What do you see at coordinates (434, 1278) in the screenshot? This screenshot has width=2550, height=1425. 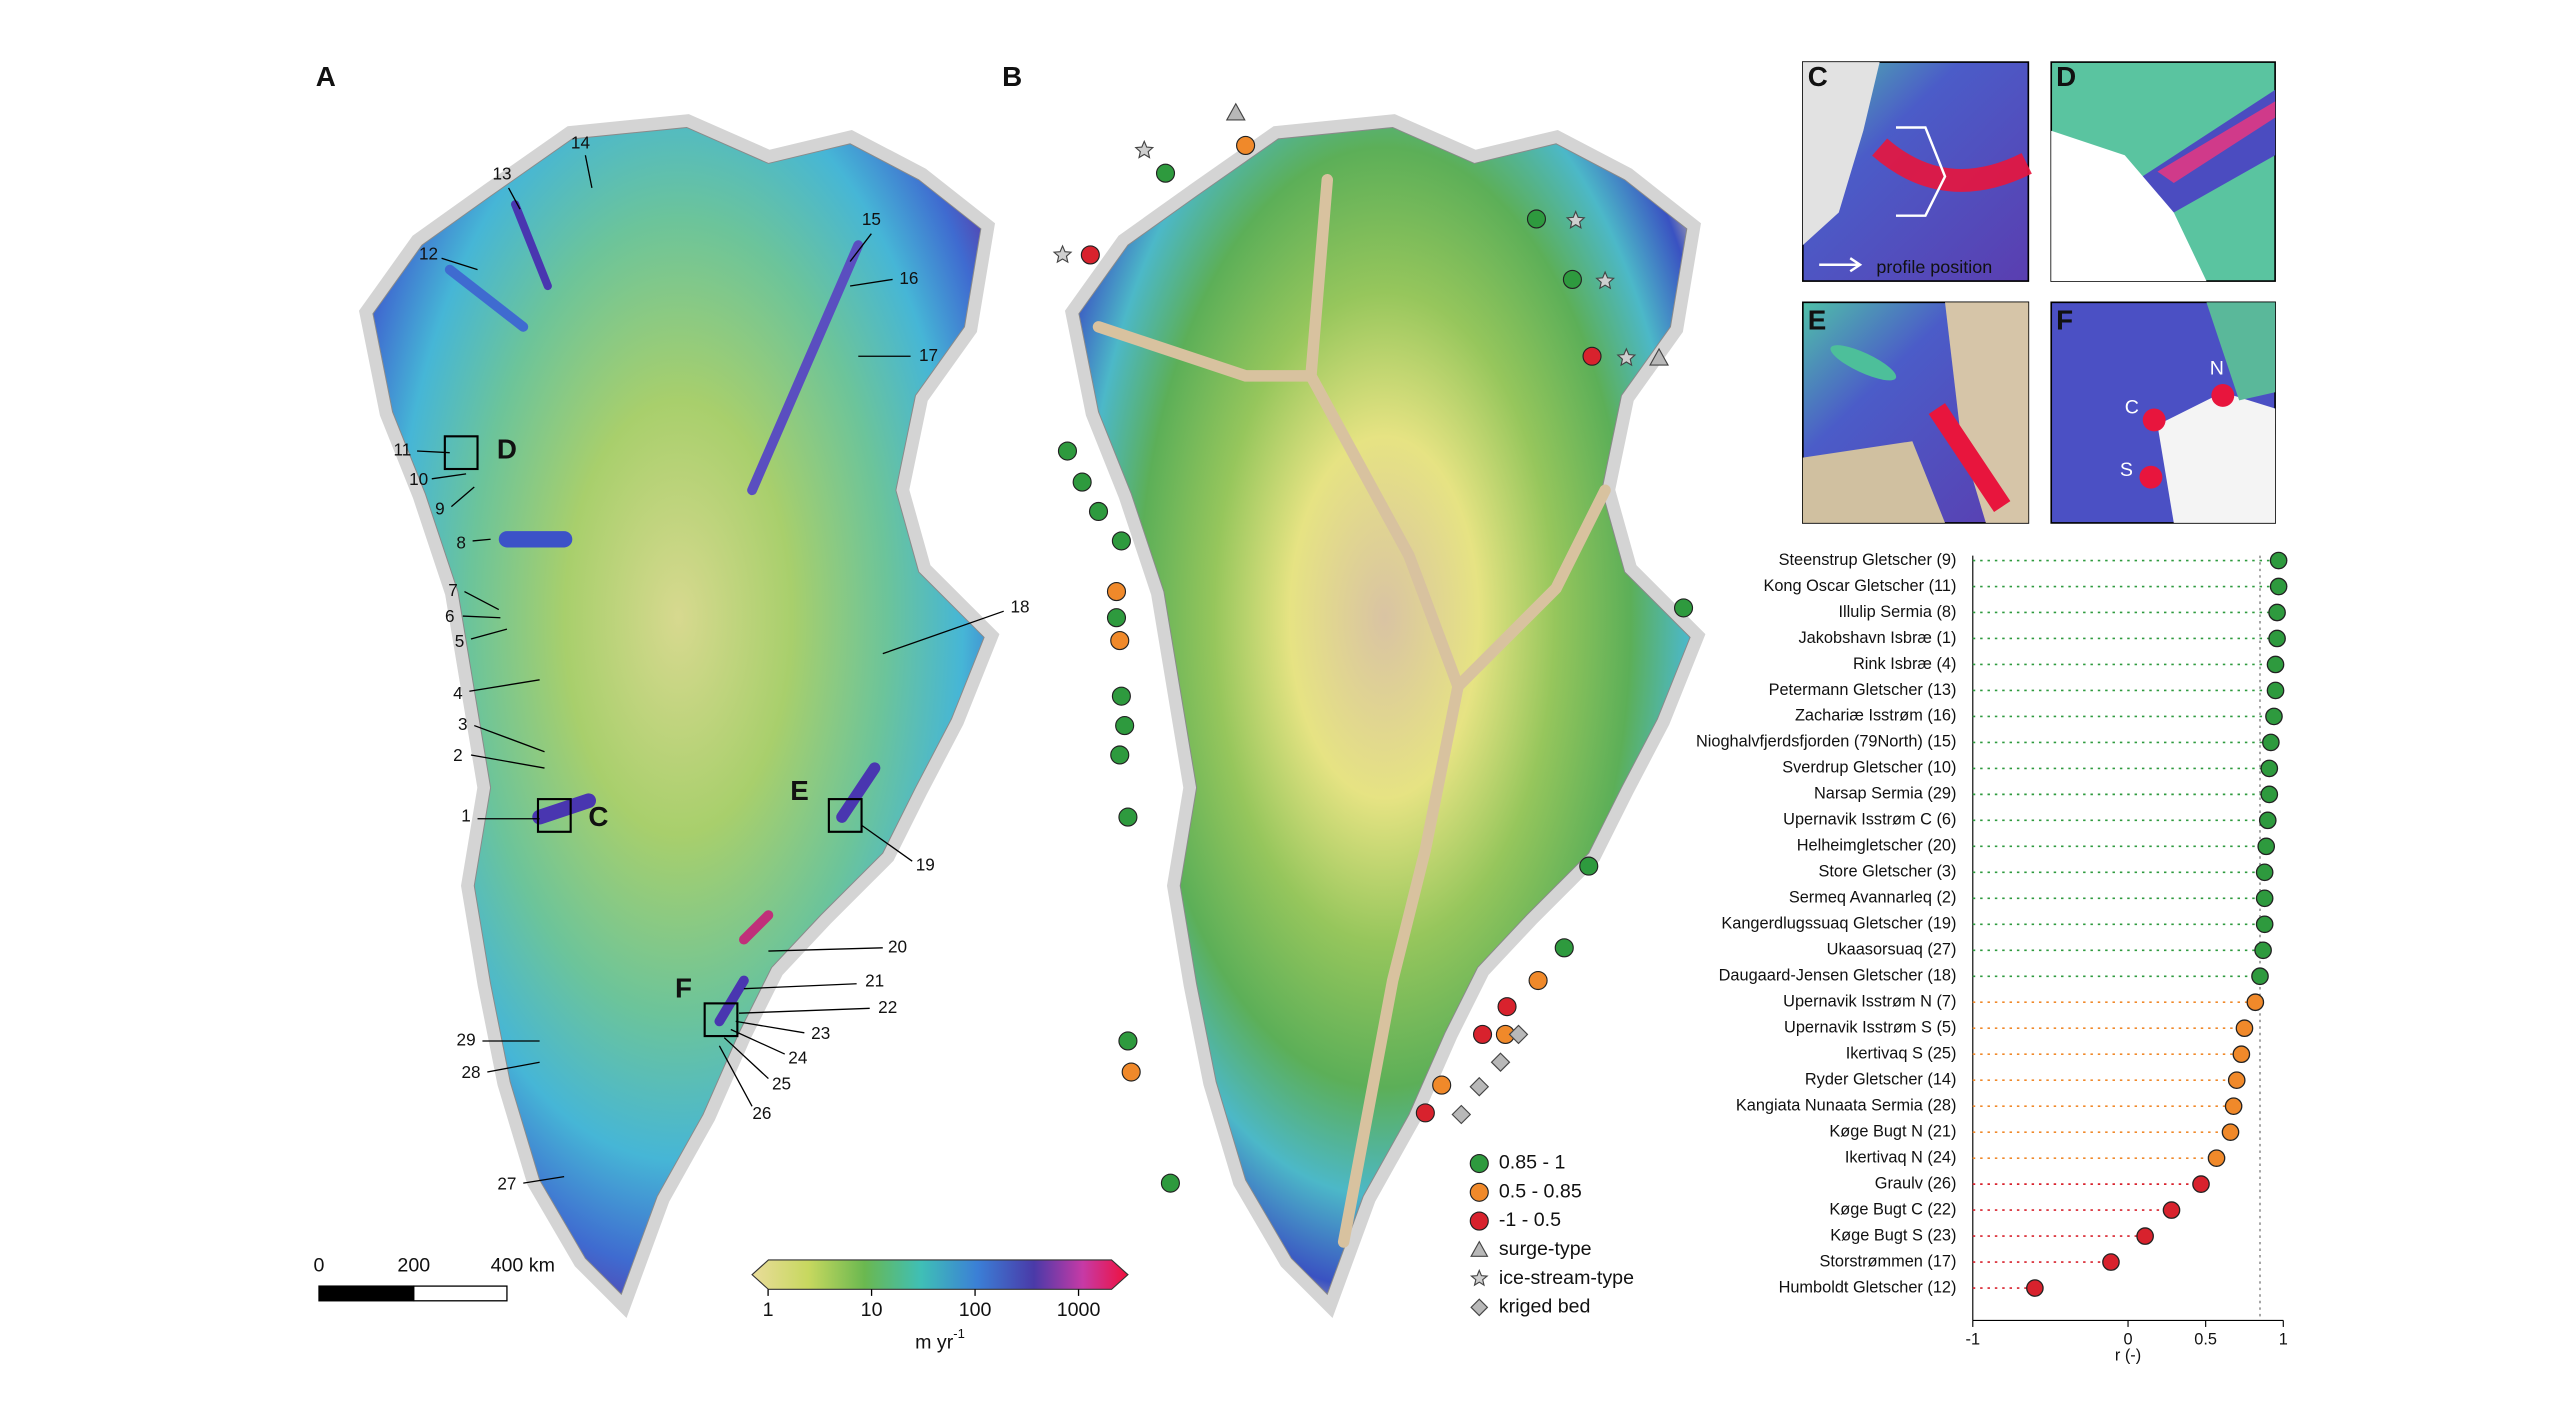 I see `scale-bar: 0 200 400 km` at bounding box center [434, 1278].